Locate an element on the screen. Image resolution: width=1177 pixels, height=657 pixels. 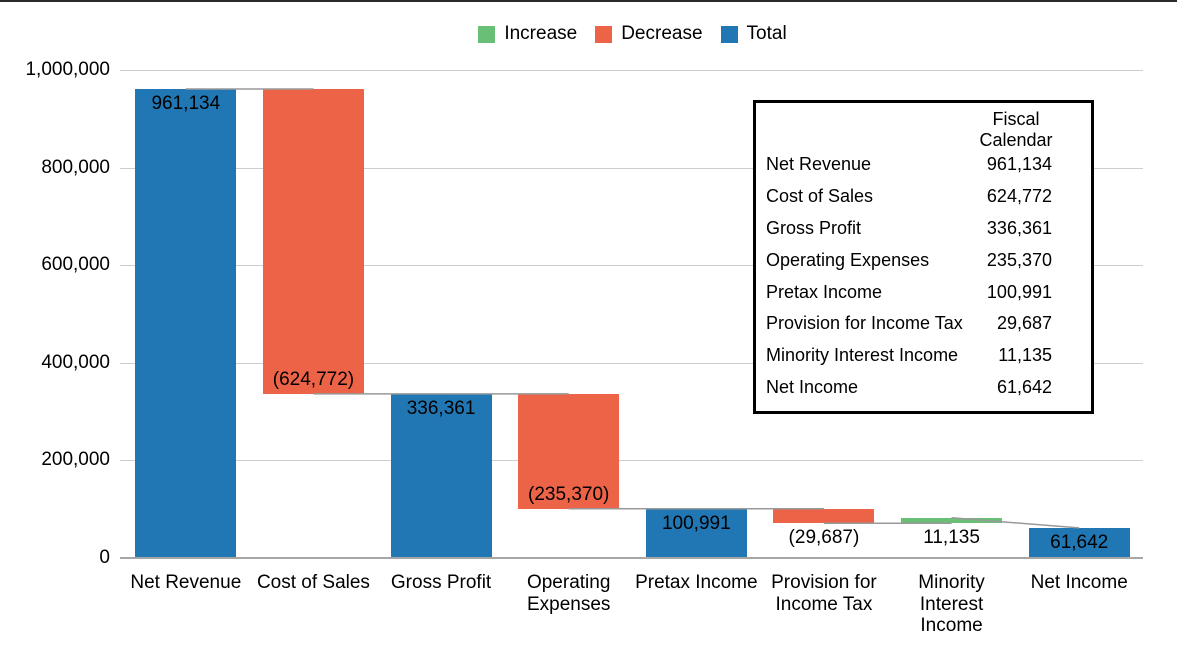
table-row-label: Gross Profit is located at coordinates (814, 227).